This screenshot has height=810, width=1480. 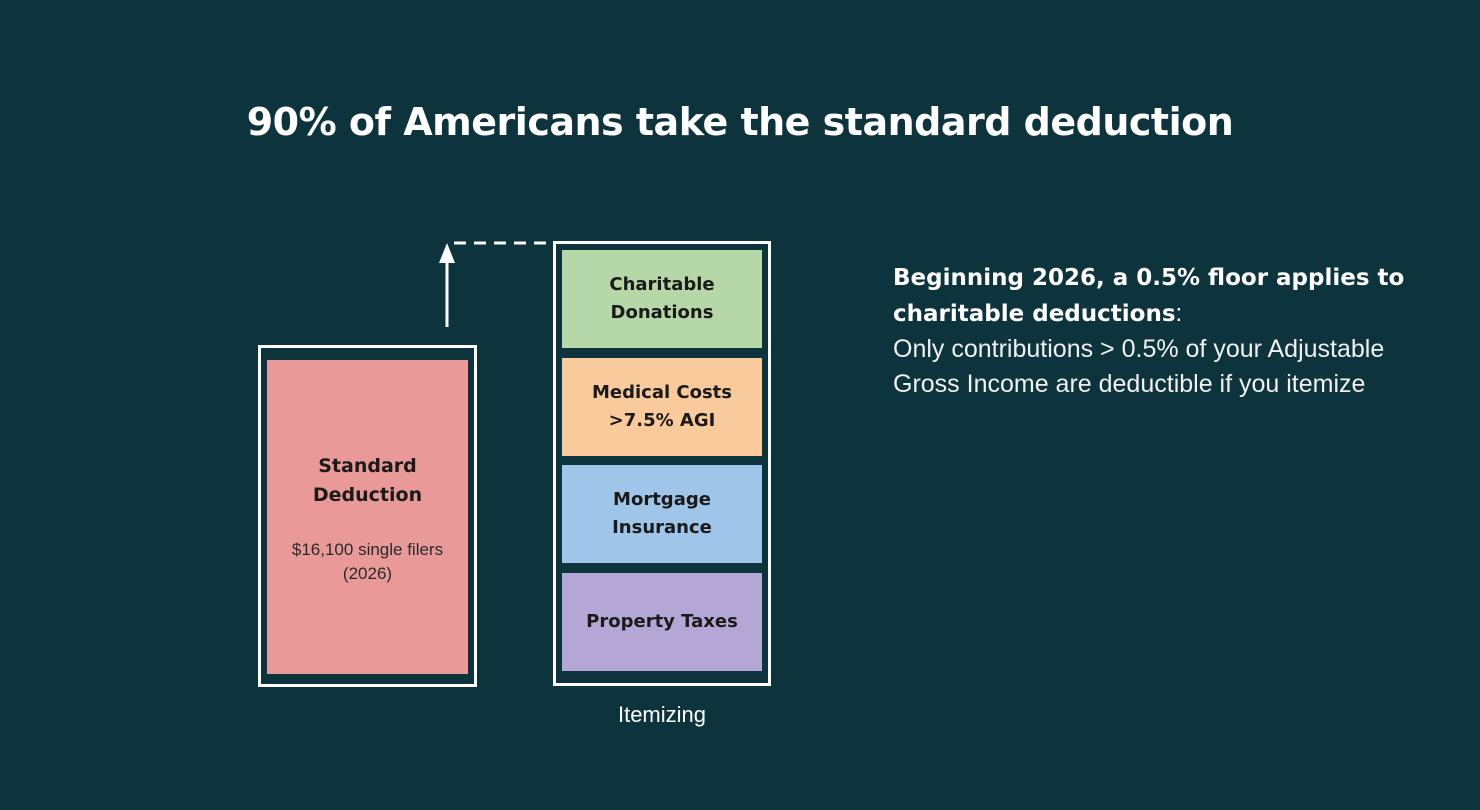 What do you see at coordinates (497, 284) in the screenshot?
I see `arrow-up-icon` at bounding box center [497, 284].